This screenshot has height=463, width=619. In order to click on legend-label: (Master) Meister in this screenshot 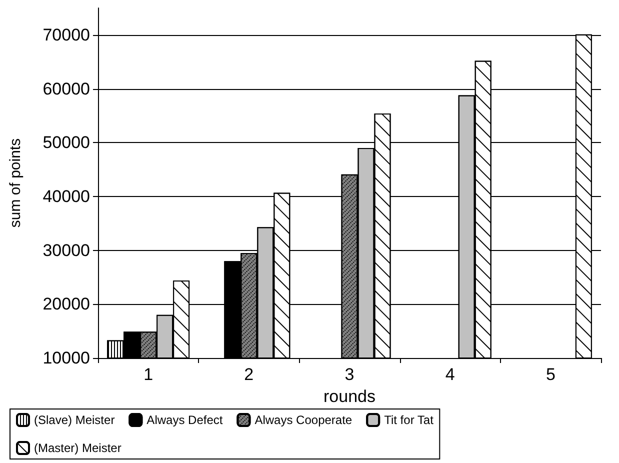, I will do `click(78, 448)`.